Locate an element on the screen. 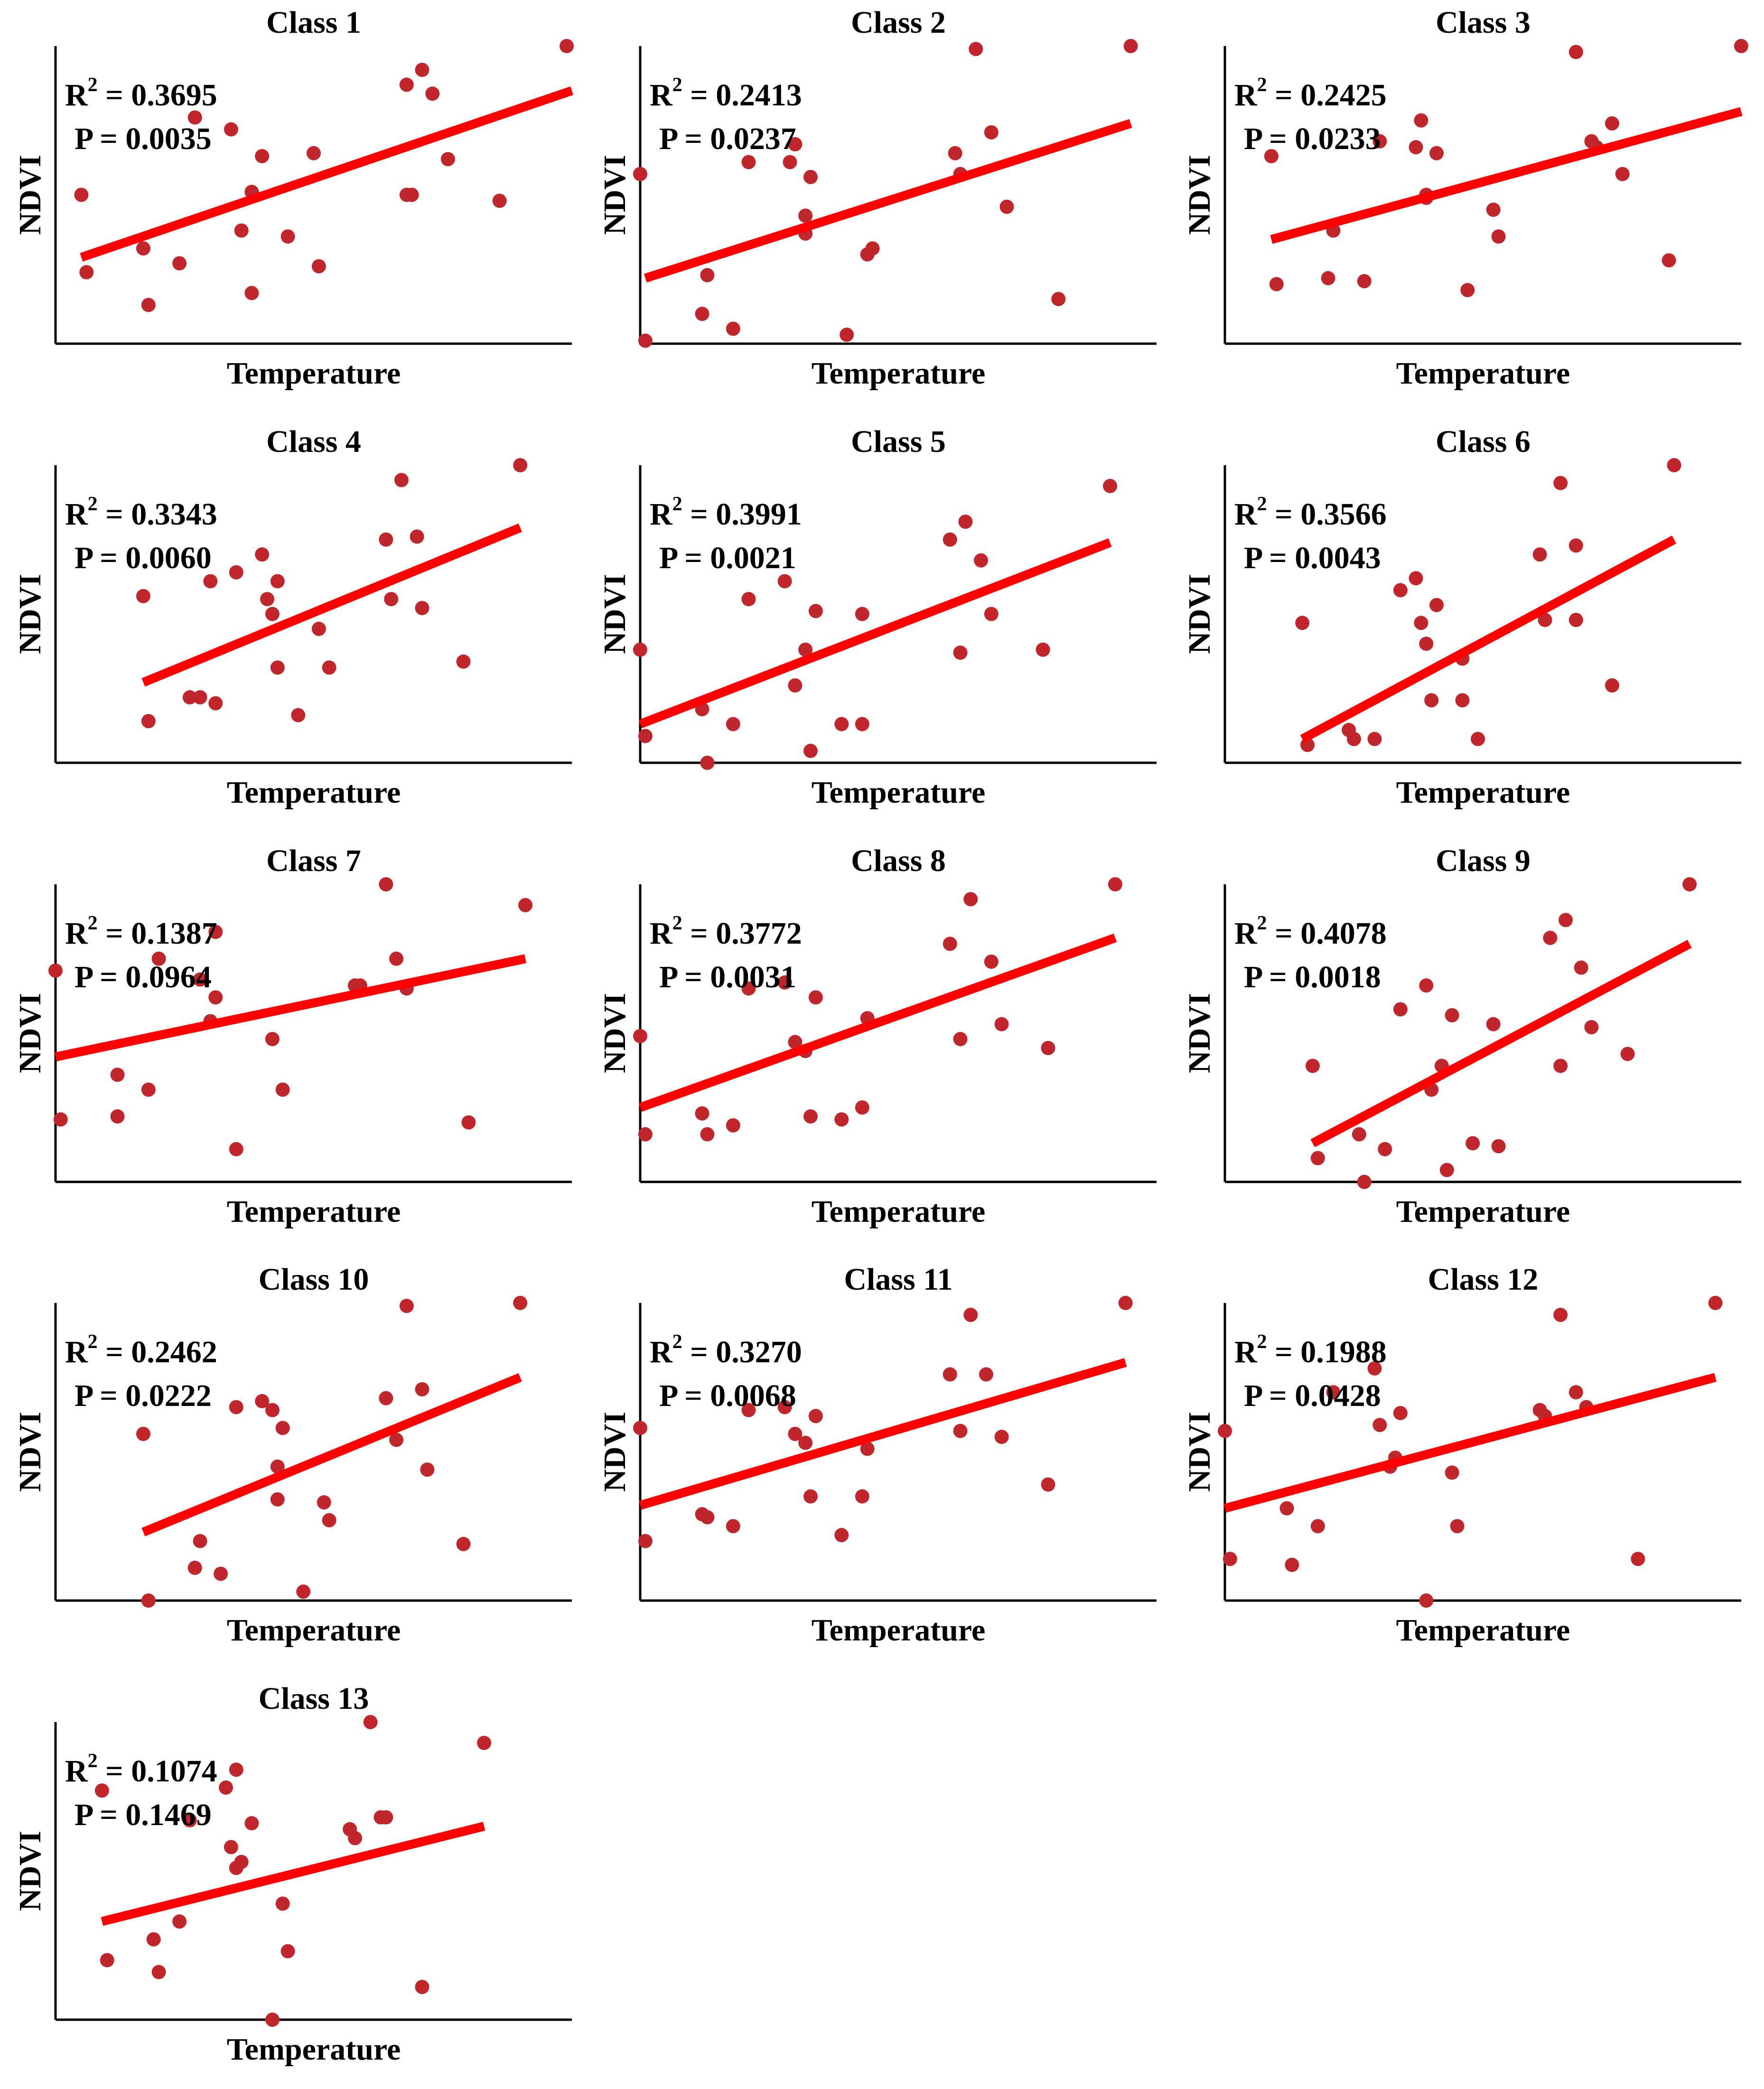 Image resolution: width=1764 pixels, height=2089 pixels. r-squared-value: = 0.1074 is located at coordinates (157, 1771).